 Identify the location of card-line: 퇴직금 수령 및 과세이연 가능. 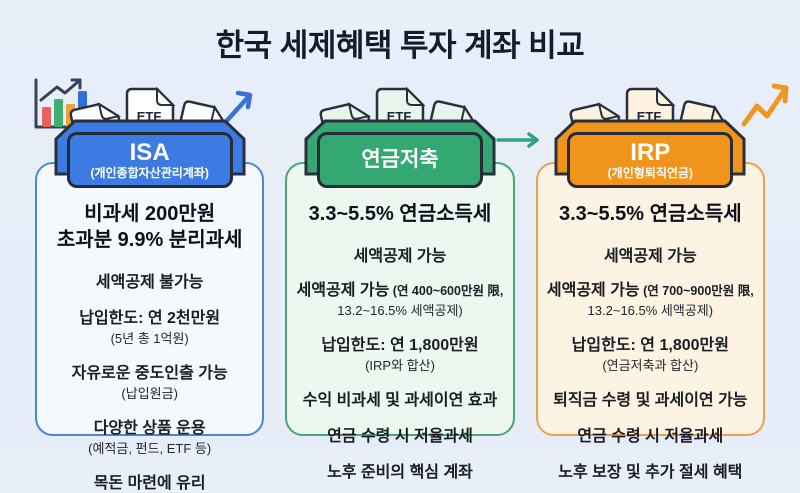
(650, 400).